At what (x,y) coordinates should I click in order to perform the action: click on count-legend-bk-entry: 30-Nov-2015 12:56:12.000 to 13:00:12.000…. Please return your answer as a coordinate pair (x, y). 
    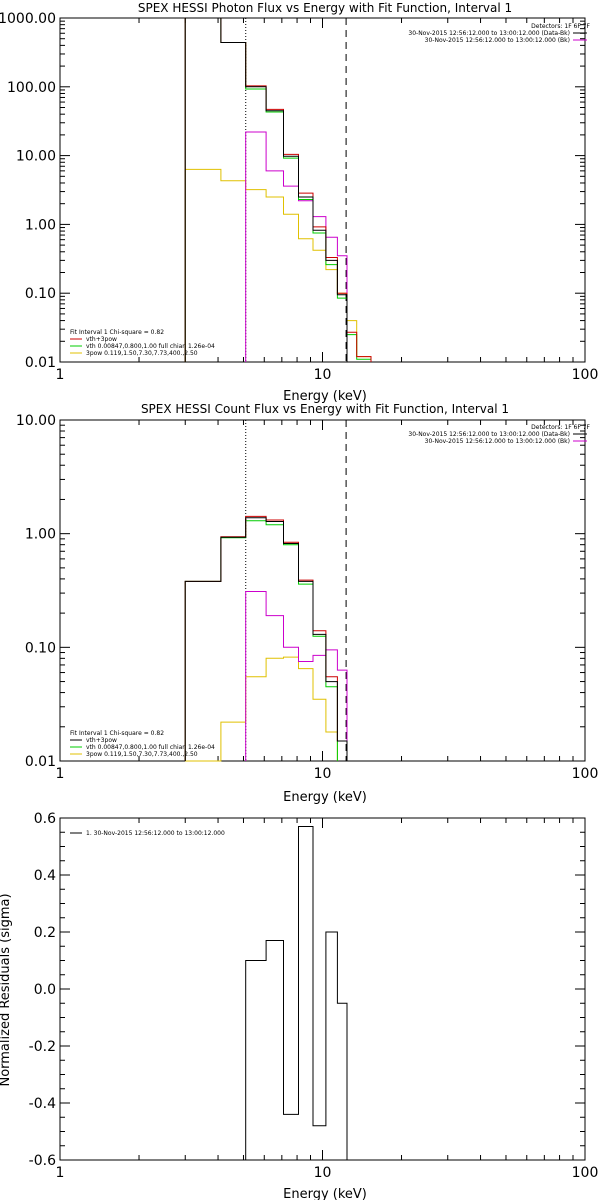
    Looking at the image, I should click on (497, 441).